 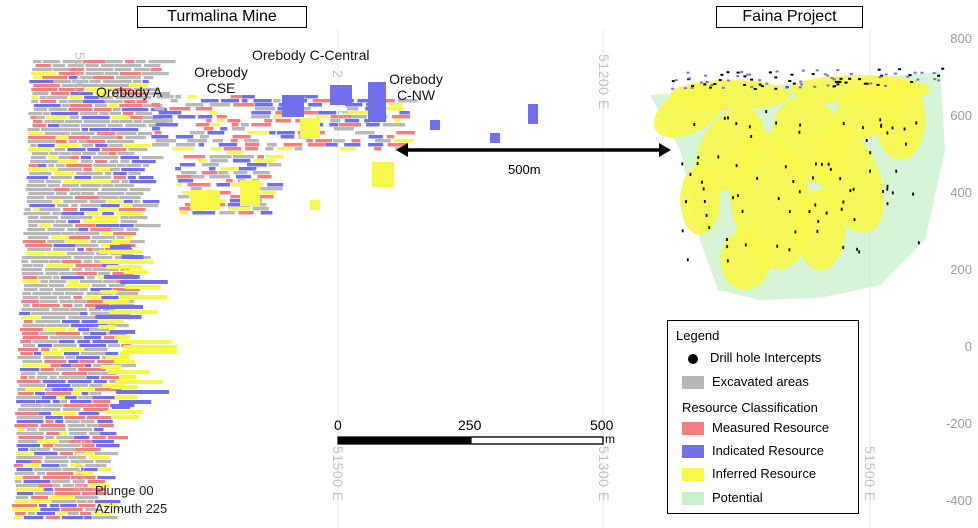 What do you see at coordinates (693, 383) in the screenshot?
I see `excavated-swatch` at bounding box center [693, 383].